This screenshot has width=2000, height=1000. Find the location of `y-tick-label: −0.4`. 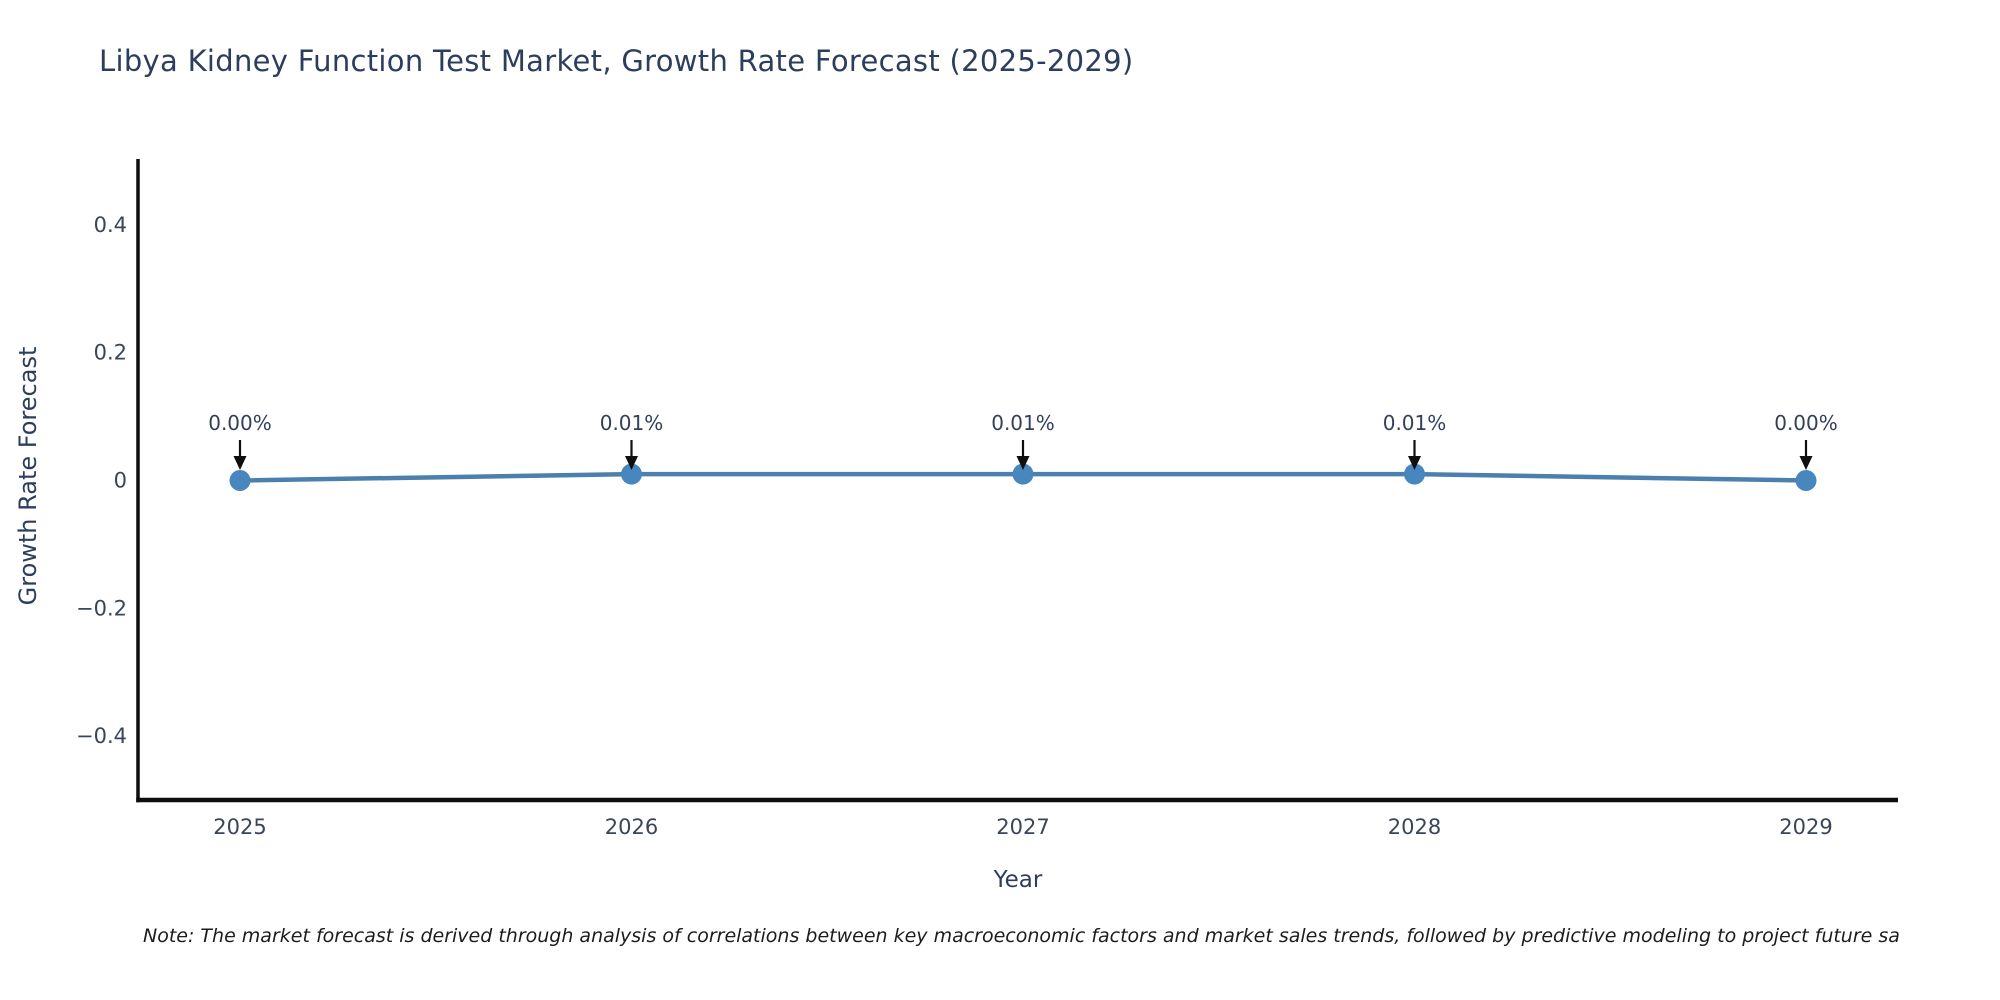

y-tick-label: −0.4 is located at coordinates (101, 736).